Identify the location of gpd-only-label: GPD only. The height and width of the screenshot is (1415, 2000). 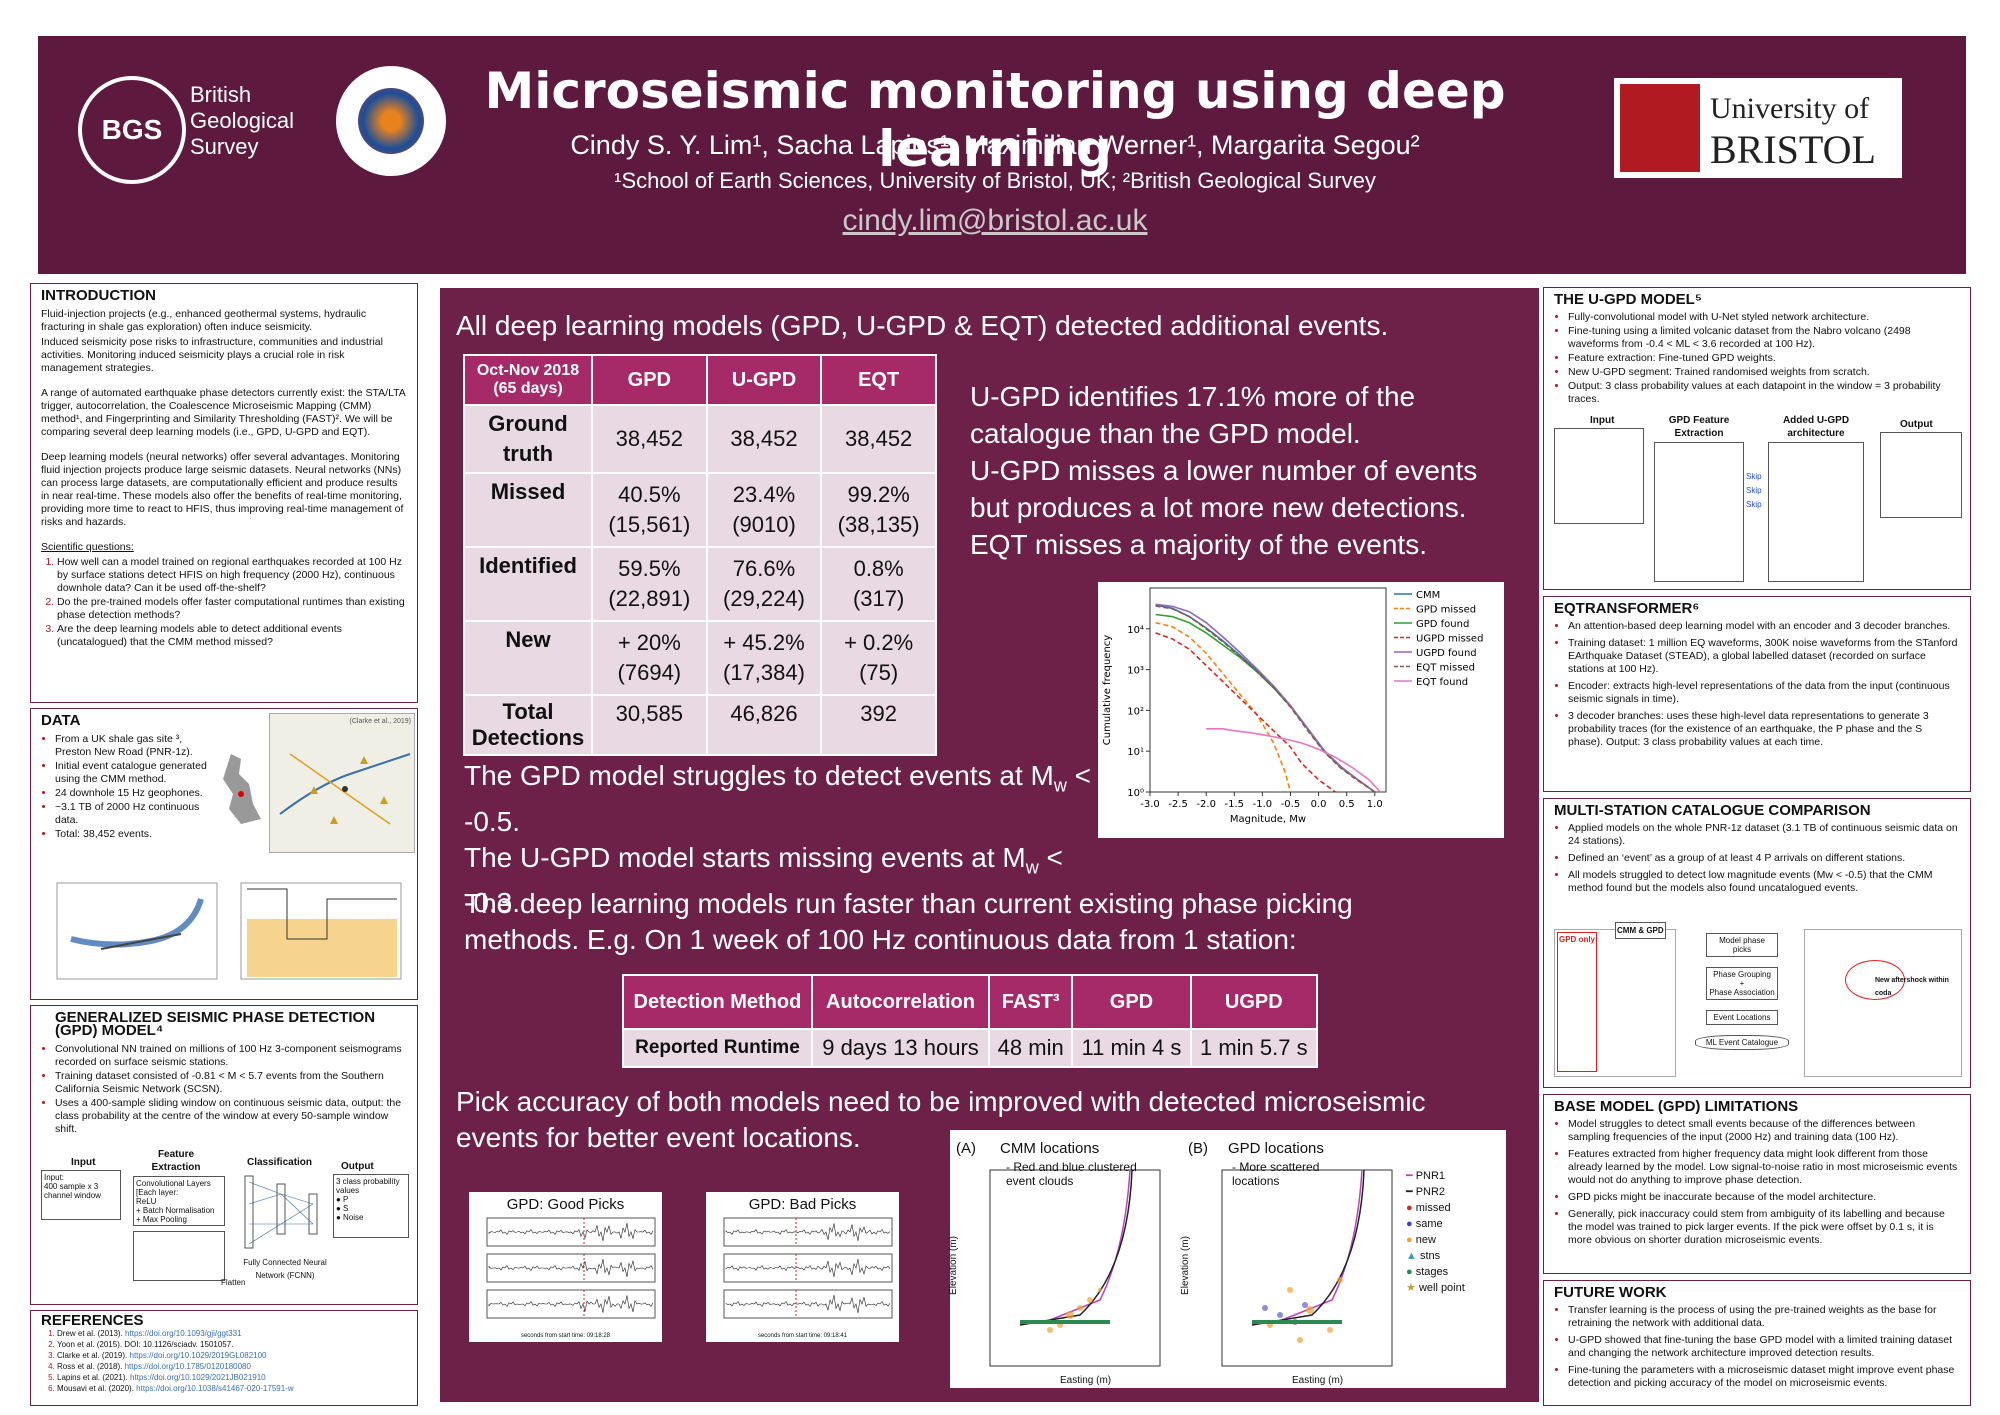
(1577, 939).